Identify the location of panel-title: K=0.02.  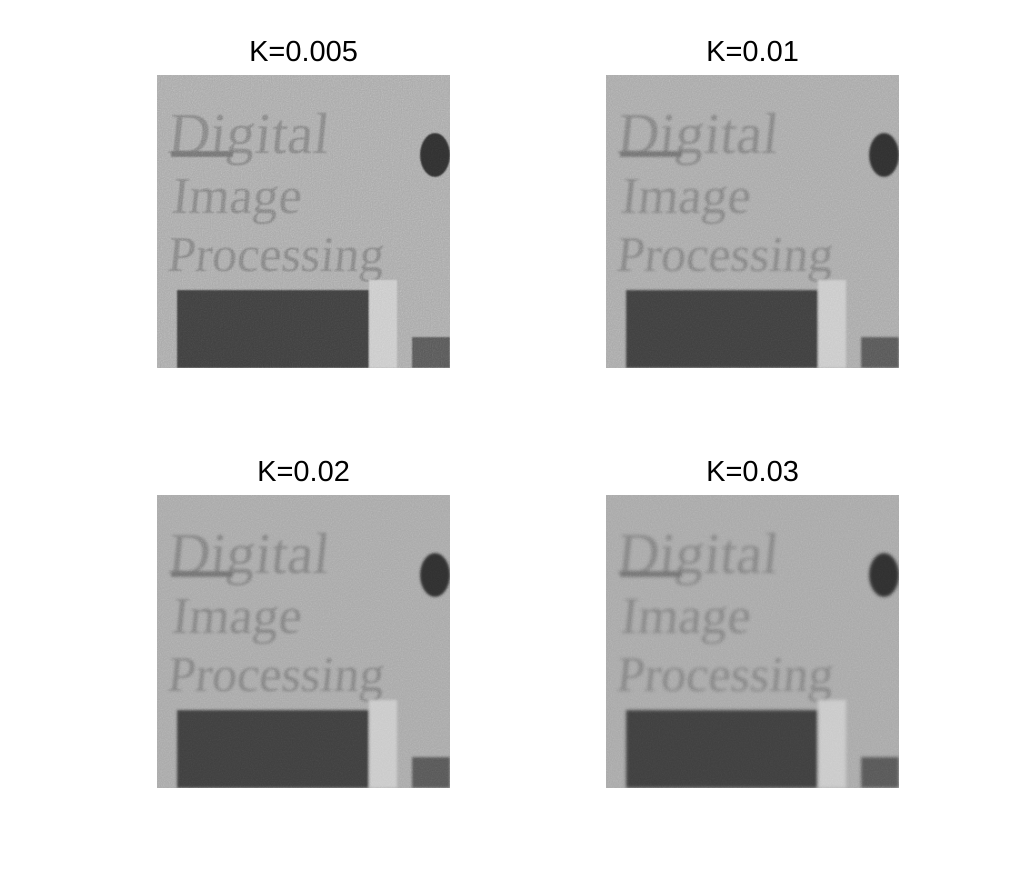
(303, 472).